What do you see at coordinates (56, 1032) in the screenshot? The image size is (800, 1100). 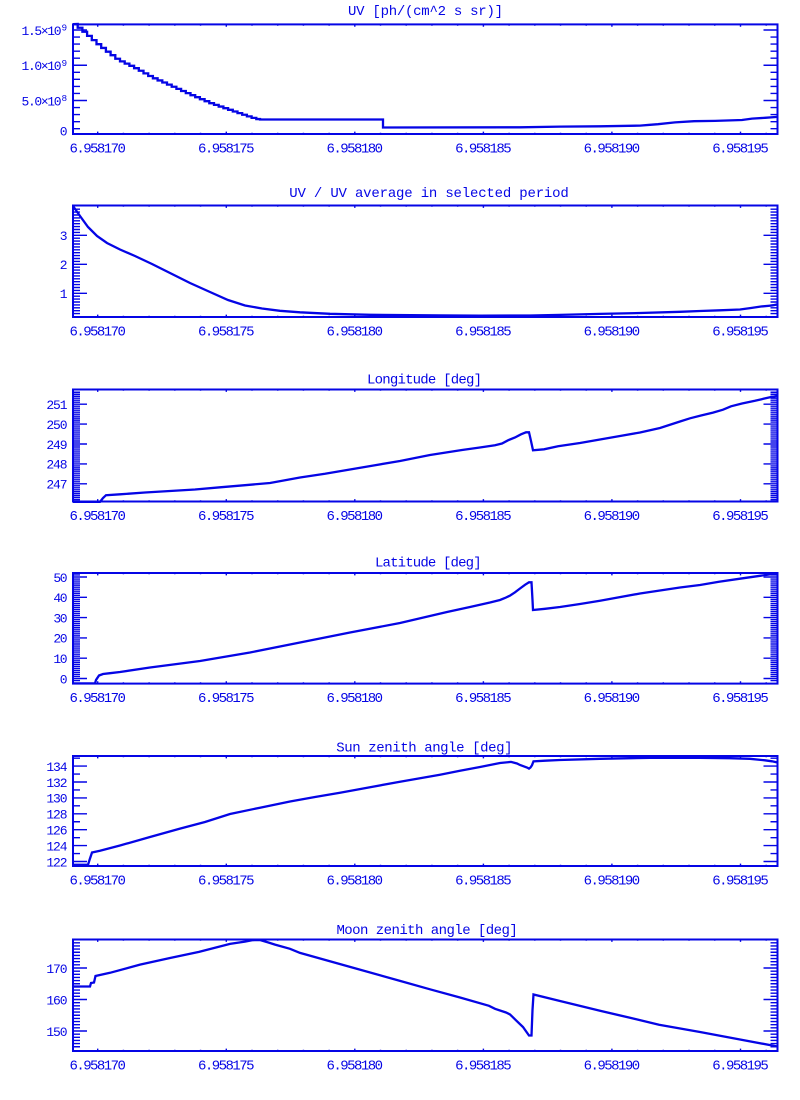 I see `svg-text: 150` at bounding box center [56, 1032].